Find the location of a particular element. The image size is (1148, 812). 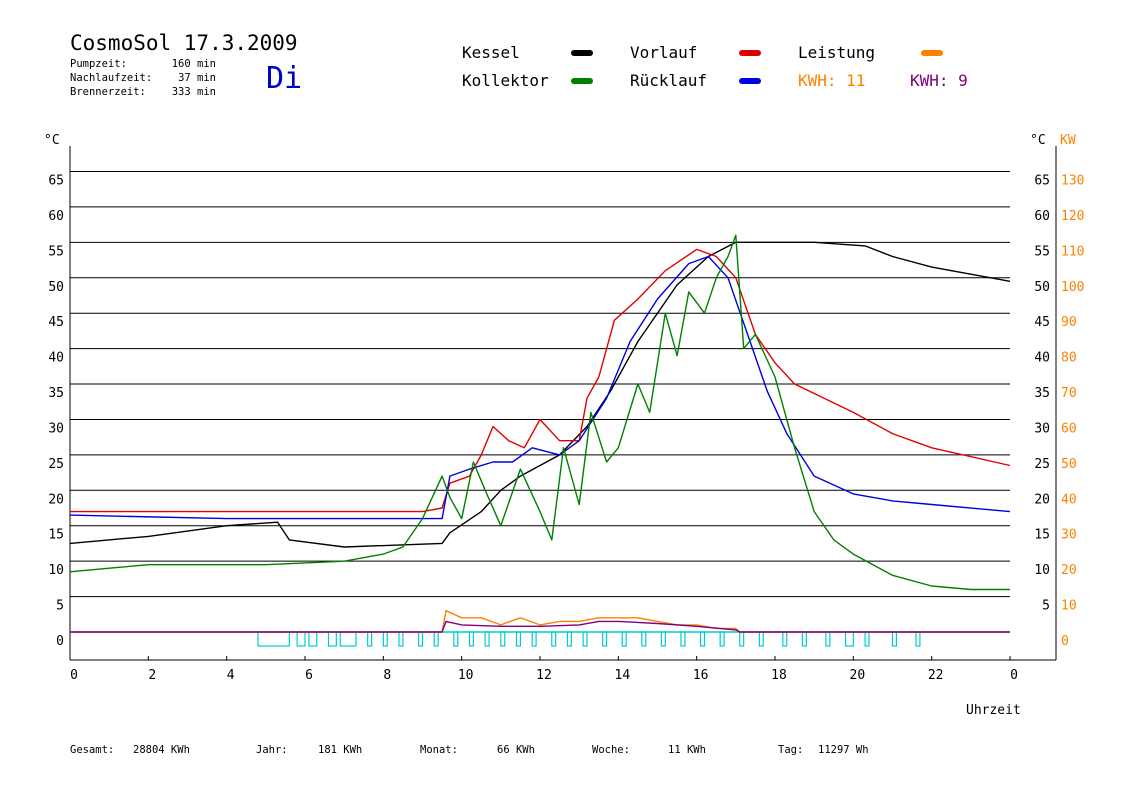

x-tick-label: 18 is located at coordinates (779, 675).